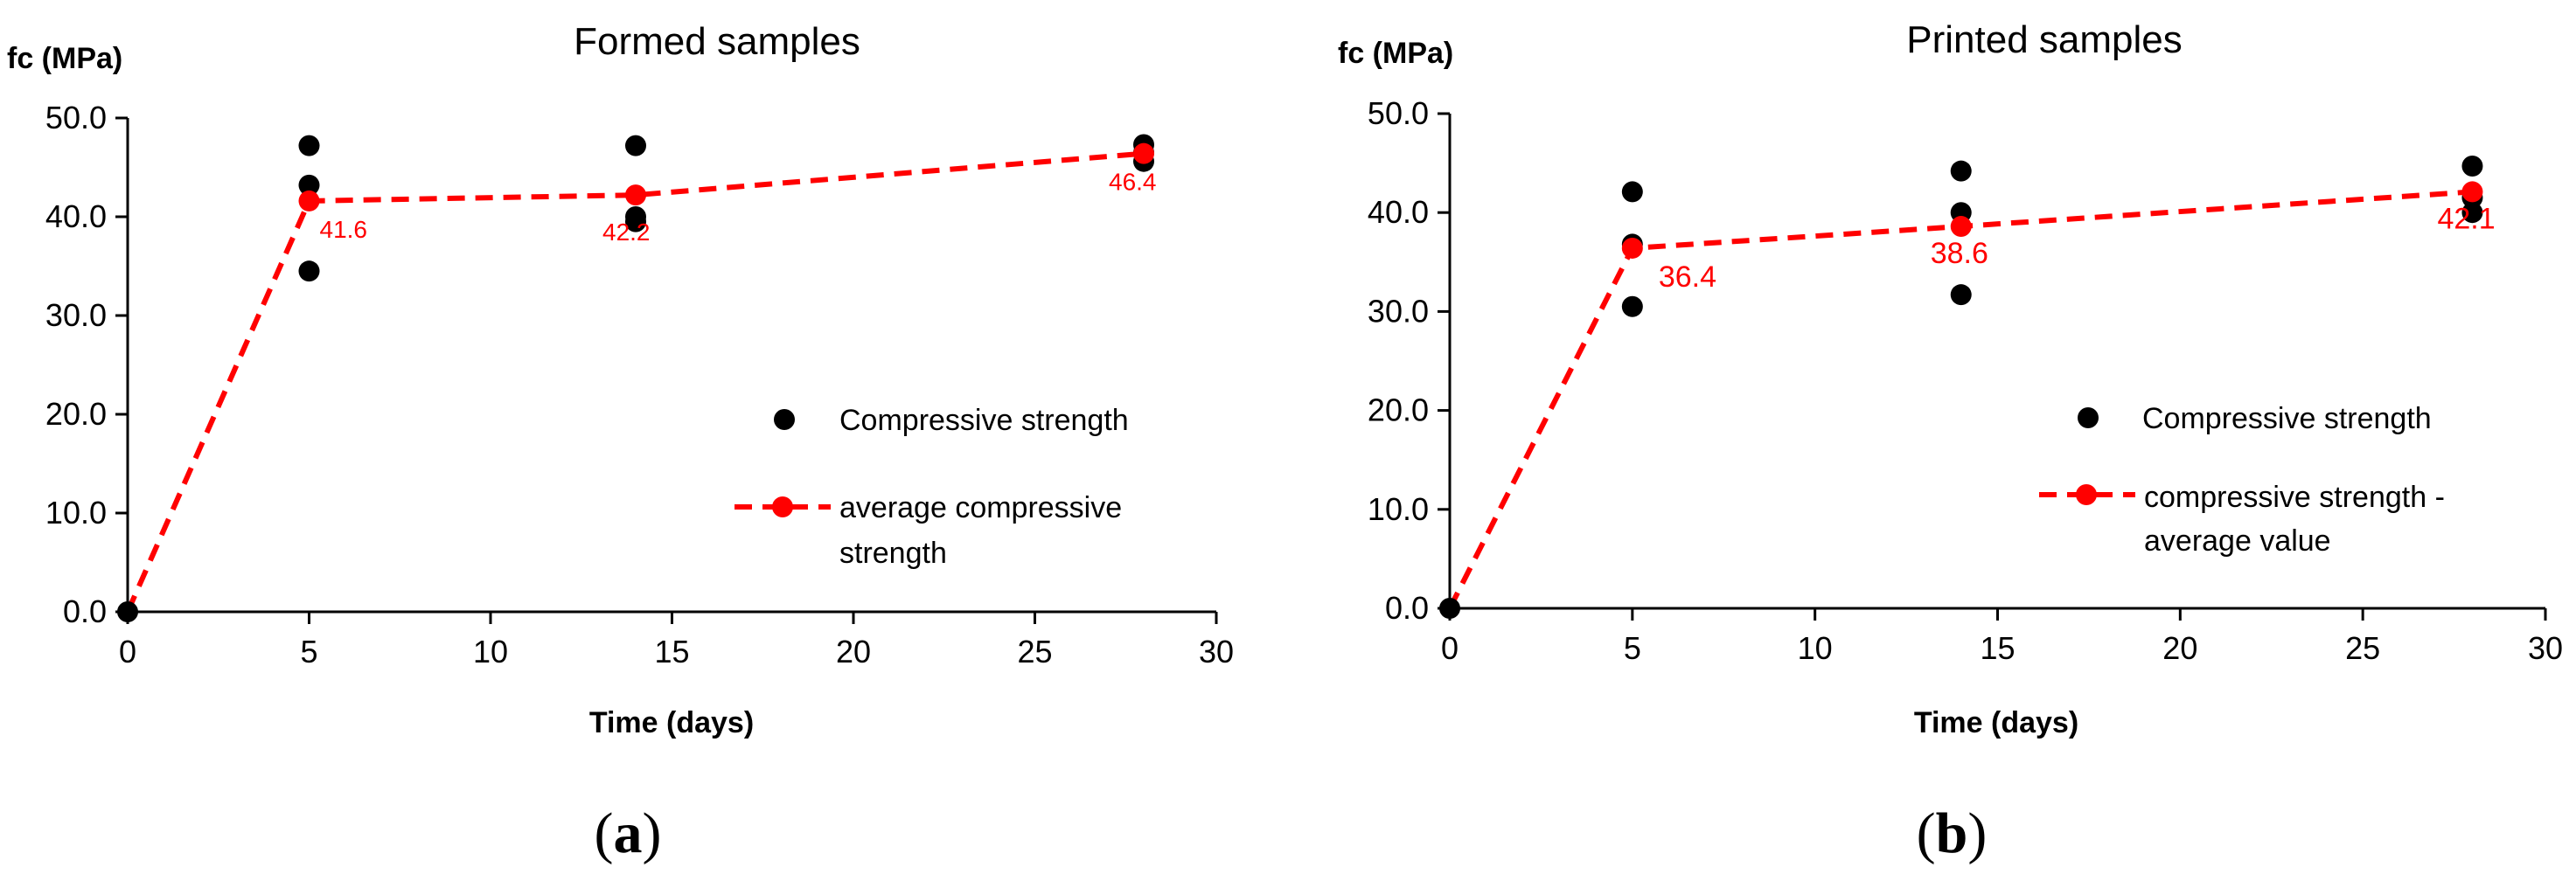 The width and height of the screenshot is (2576, 881). Describe the element at coordinates (1017, 530) in the screenshot. I see `legend-label-average: average compressive strength` at that location.